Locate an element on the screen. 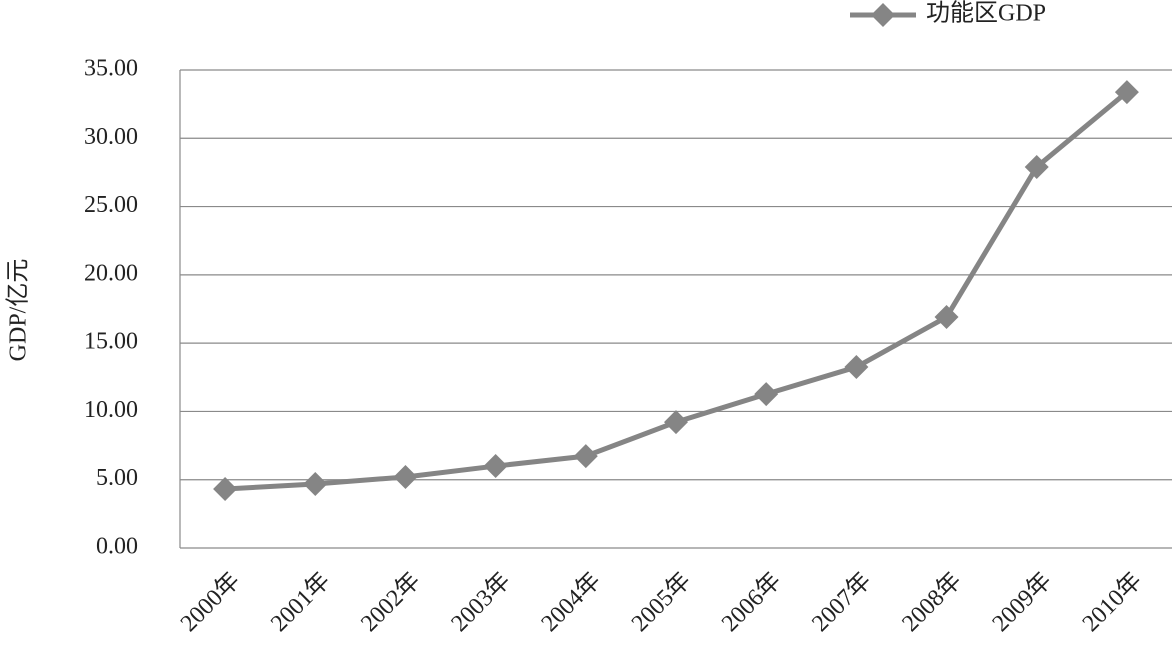 This screenshot has height=666, width=1172. y-axis-label: GDP/亿元 is located at coordinates (18, 310).